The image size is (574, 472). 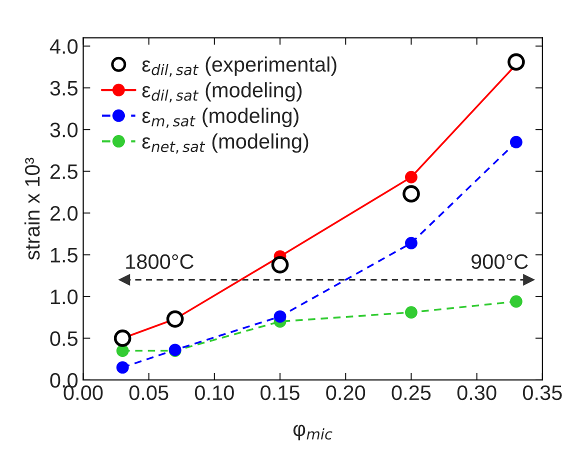 I want to click on x-tick-label: 0.30, so click(x=476, y=392).